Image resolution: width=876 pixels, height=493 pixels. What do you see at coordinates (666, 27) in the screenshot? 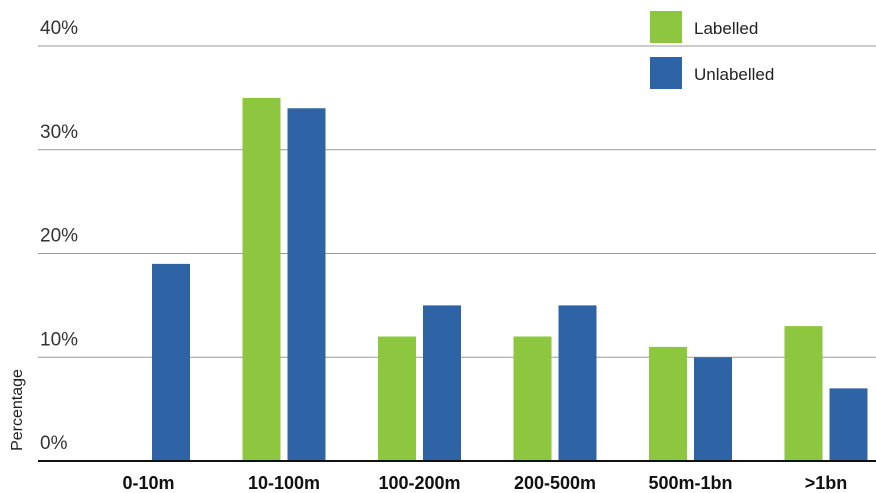
I see `legend-swatch-labelled` at bounding box center [666, 27].